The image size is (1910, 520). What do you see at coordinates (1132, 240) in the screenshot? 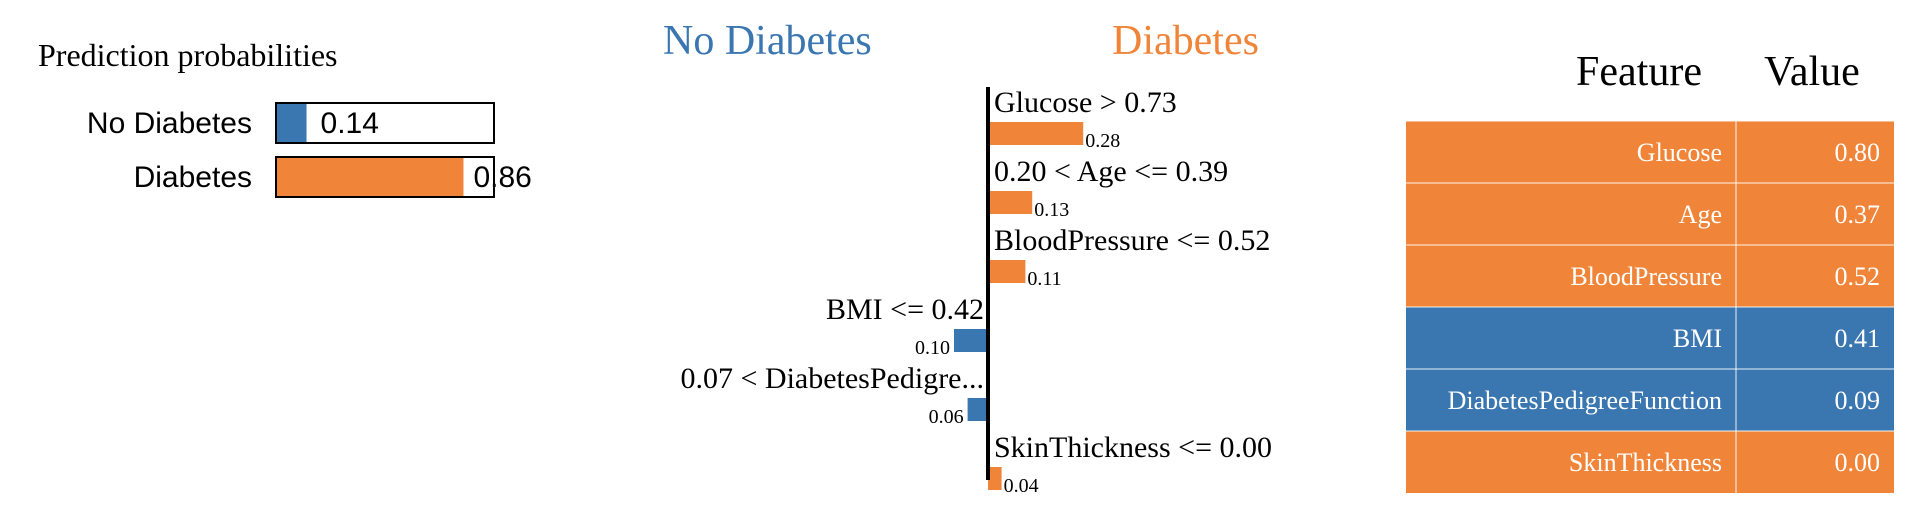
I see `contribution-feature-label: BloodPressure <= 0.52` at bounding box center [1132, 240].